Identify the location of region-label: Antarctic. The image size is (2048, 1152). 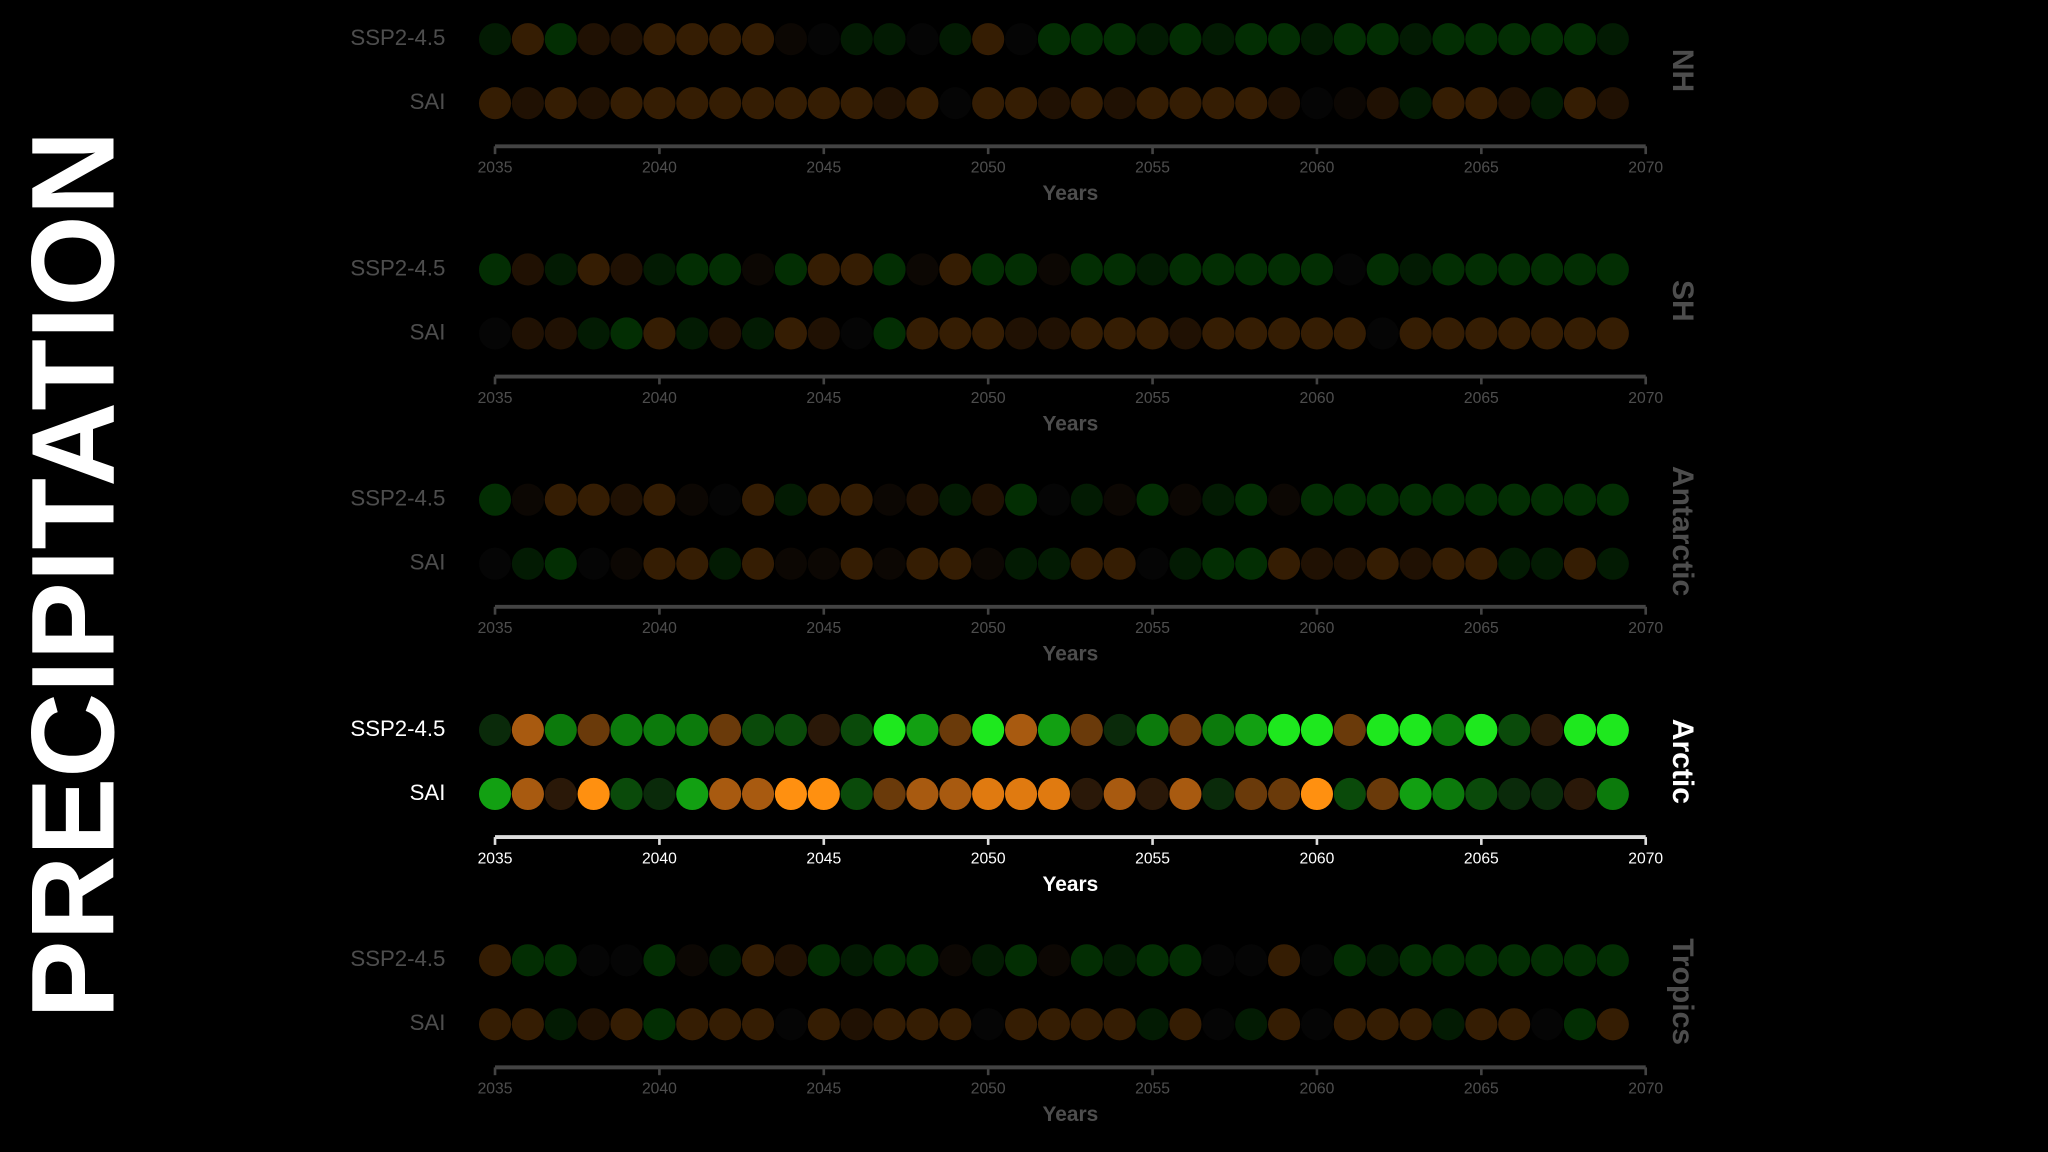
(1682, 531).